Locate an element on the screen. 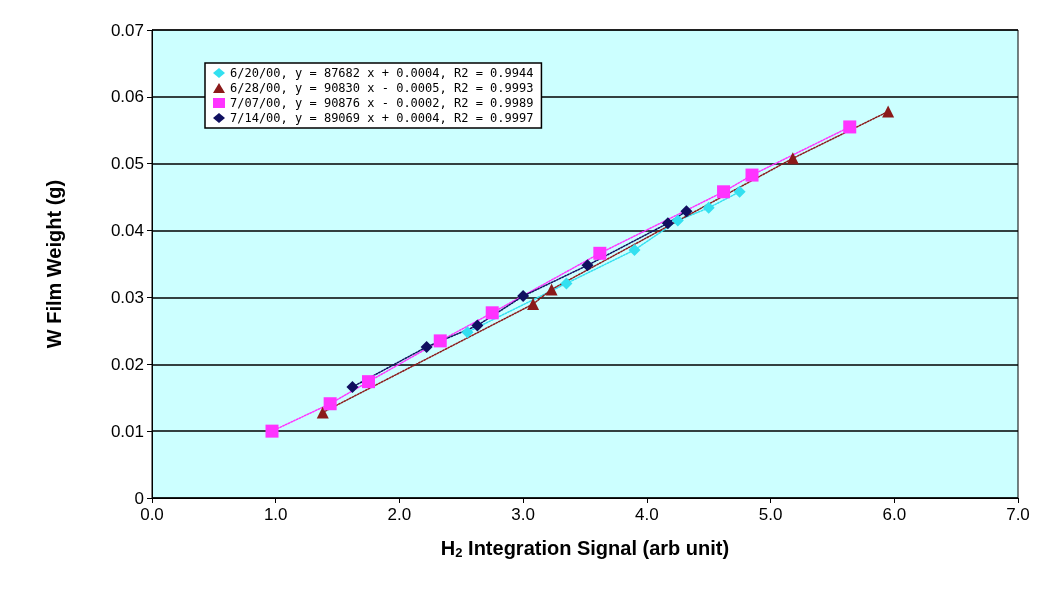 This screenshot has height=591, width=1044. x-tick-label: 3.0 is located at coordinates (523, 514).